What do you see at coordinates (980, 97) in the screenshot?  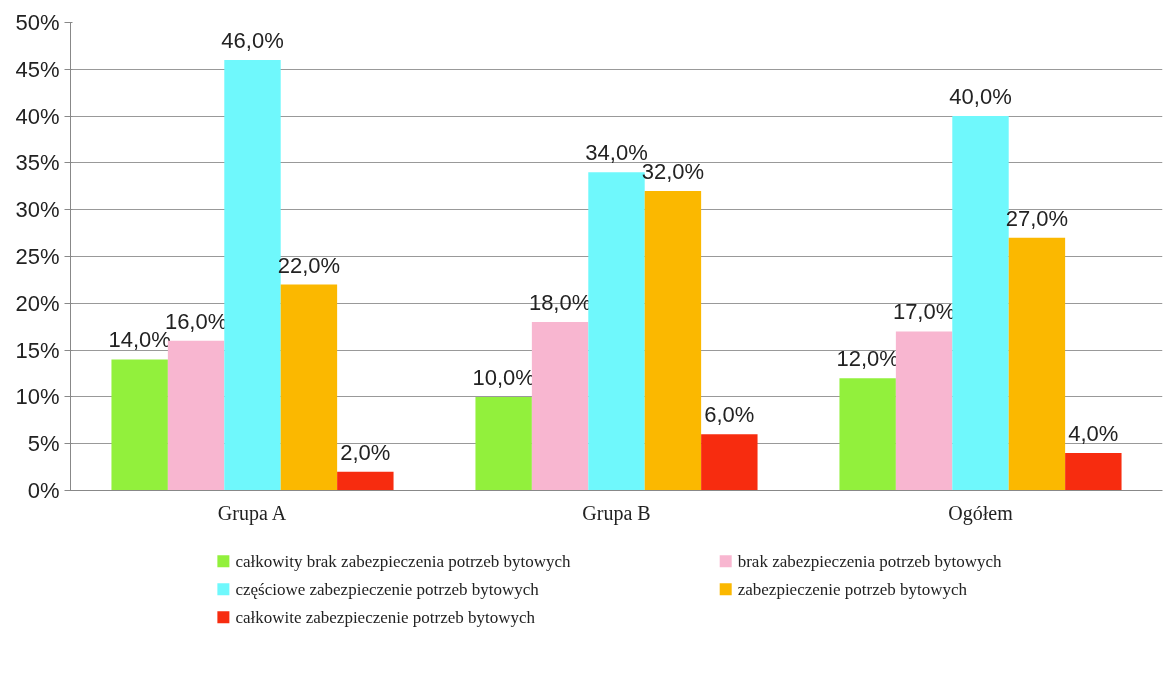 I see `data-label: 40,0%` at bounding box center [980, 97].